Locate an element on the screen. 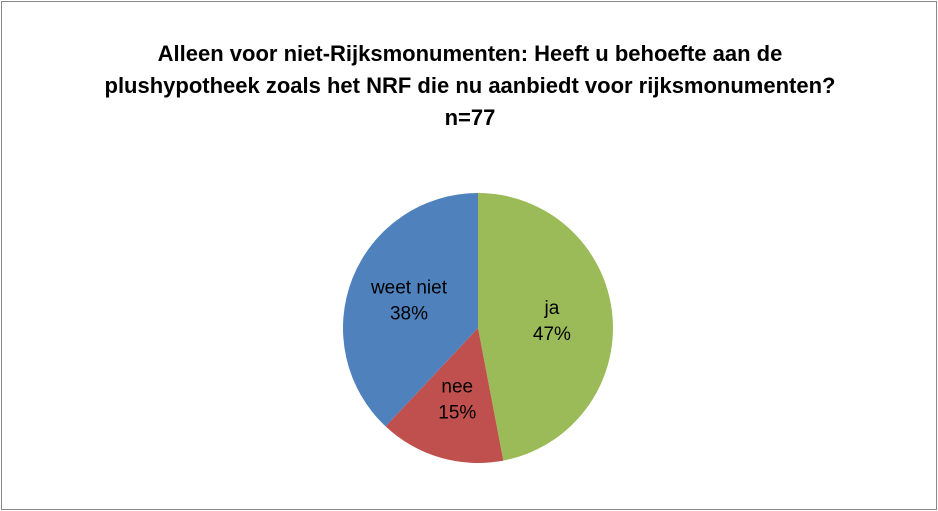 The width and height of the screenshot is (938, 511). slice-value-label: 15% is located at coordinates (457, 412).